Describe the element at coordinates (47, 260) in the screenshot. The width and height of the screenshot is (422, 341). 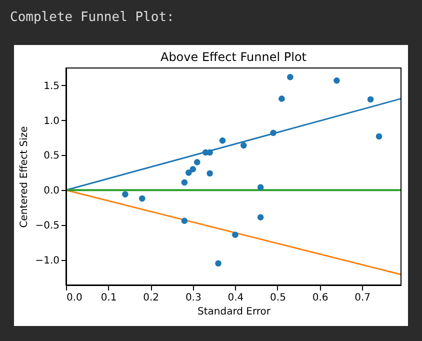
I see `y-tick-label: −1.0` at that location.